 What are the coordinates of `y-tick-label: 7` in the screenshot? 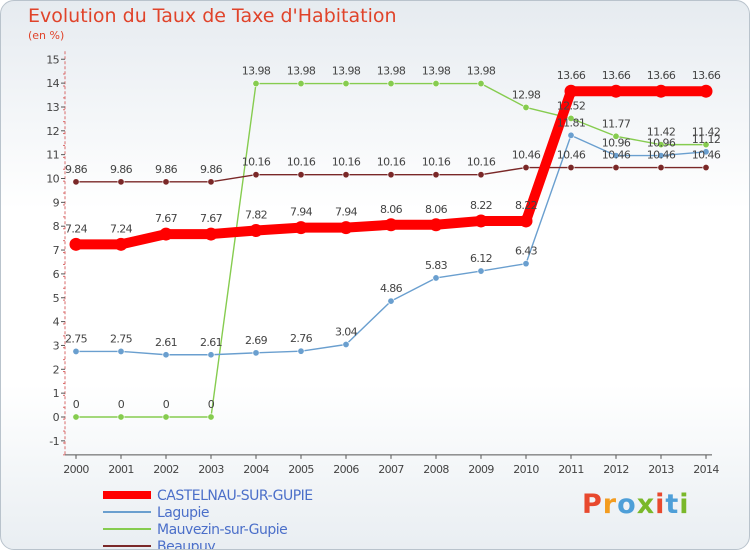 It's located at (56, 250).